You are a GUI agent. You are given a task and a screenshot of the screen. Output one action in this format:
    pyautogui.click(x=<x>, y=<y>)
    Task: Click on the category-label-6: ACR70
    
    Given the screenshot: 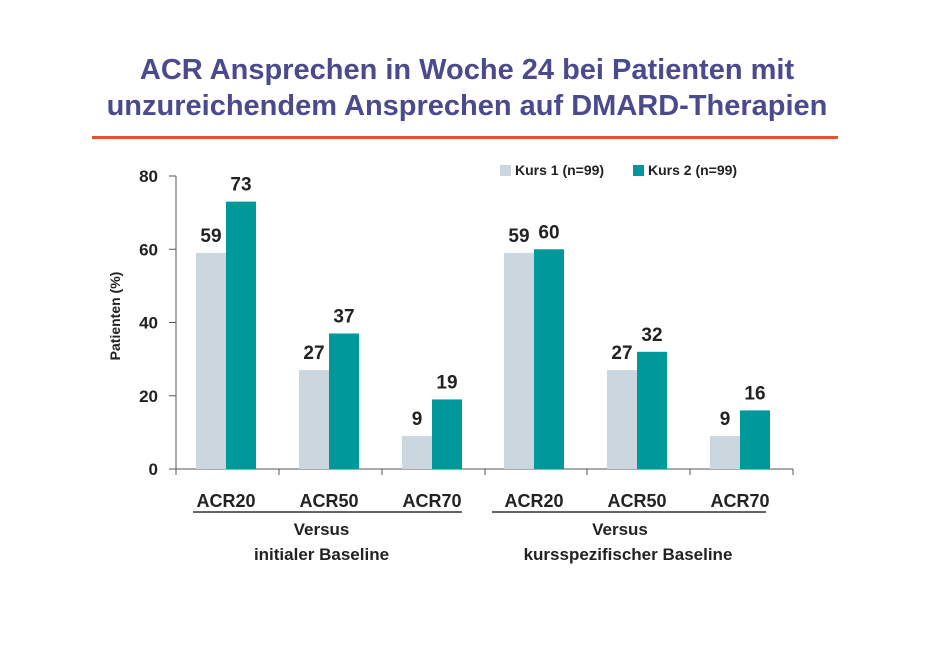 What is the action you would take?
    pyautogui.click(x=739, y=501)
    